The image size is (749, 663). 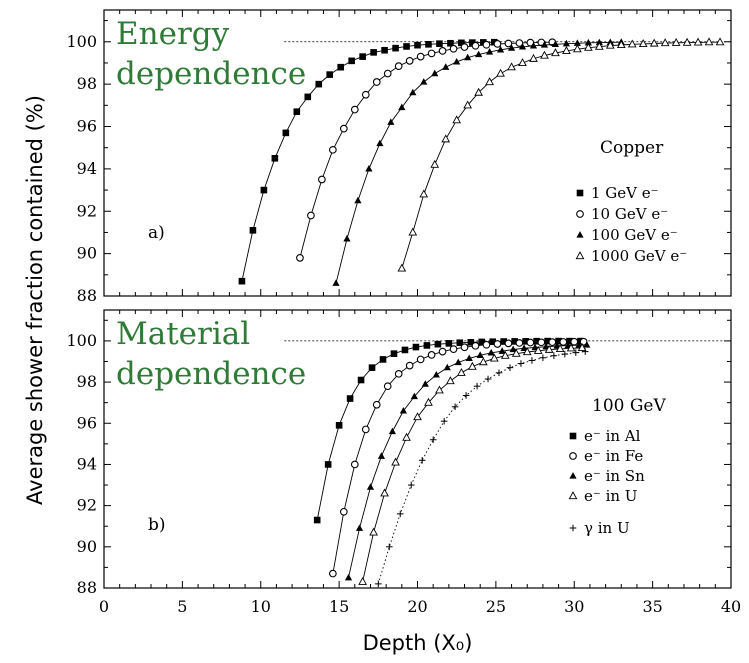 I want to click on legend-label: 1 GeV e⁻, so click(x=625, y=193).